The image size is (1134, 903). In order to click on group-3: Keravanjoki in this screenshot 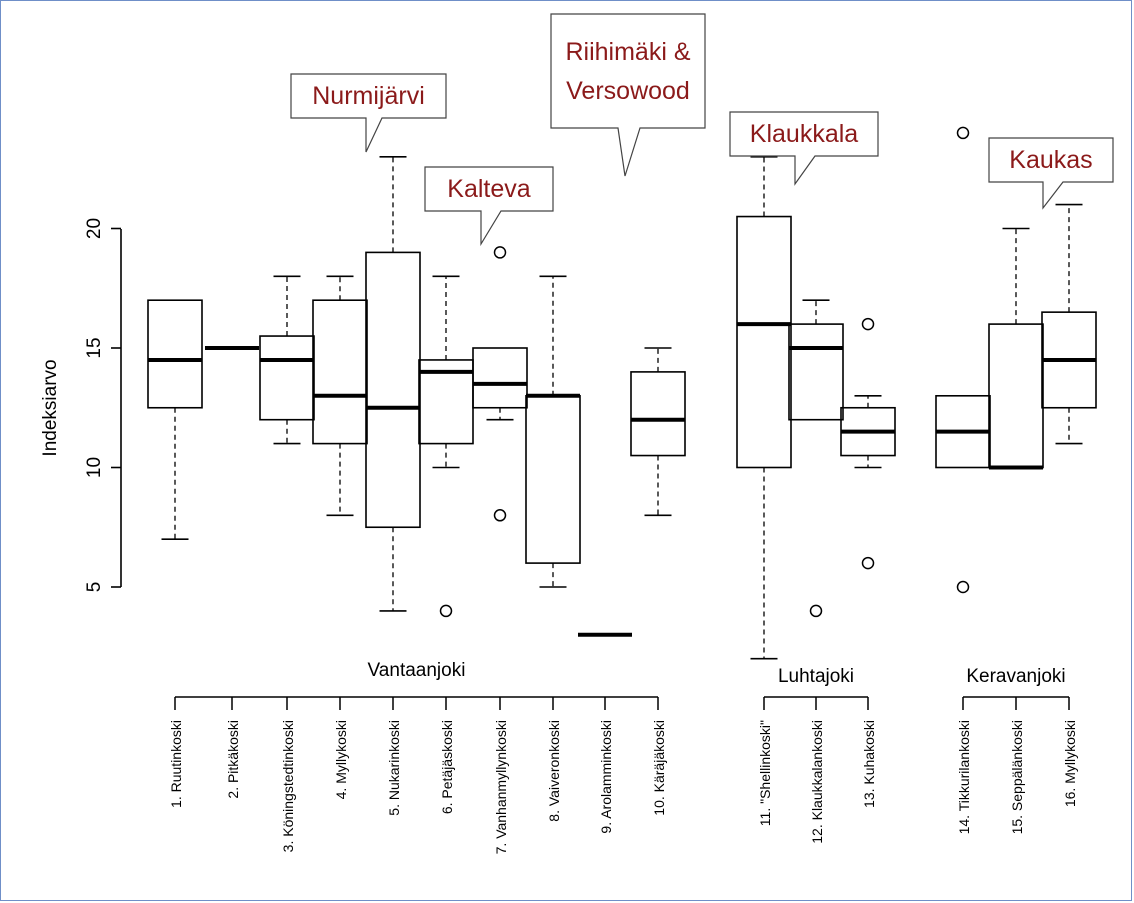, I will do `click(1016, 688)`.